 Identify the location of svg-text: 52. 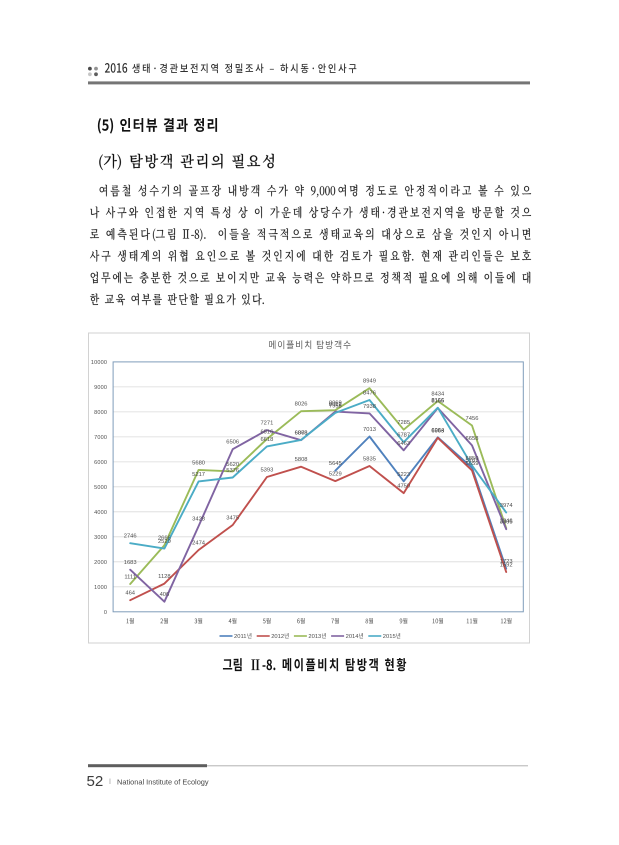
(95, 781).